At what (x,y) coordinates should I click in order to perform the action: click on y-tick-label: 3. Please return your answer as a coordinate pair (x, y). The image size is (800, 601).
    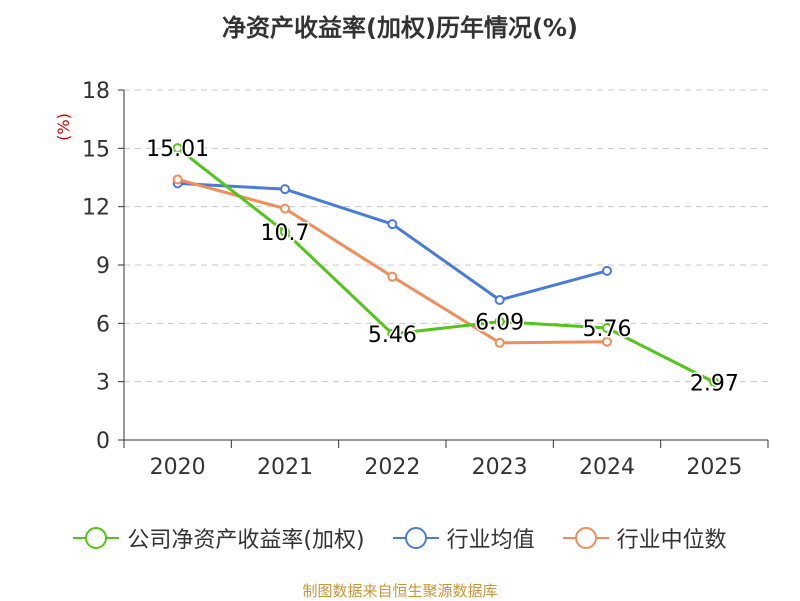
    Looking at the image, I should click on (103, 383).